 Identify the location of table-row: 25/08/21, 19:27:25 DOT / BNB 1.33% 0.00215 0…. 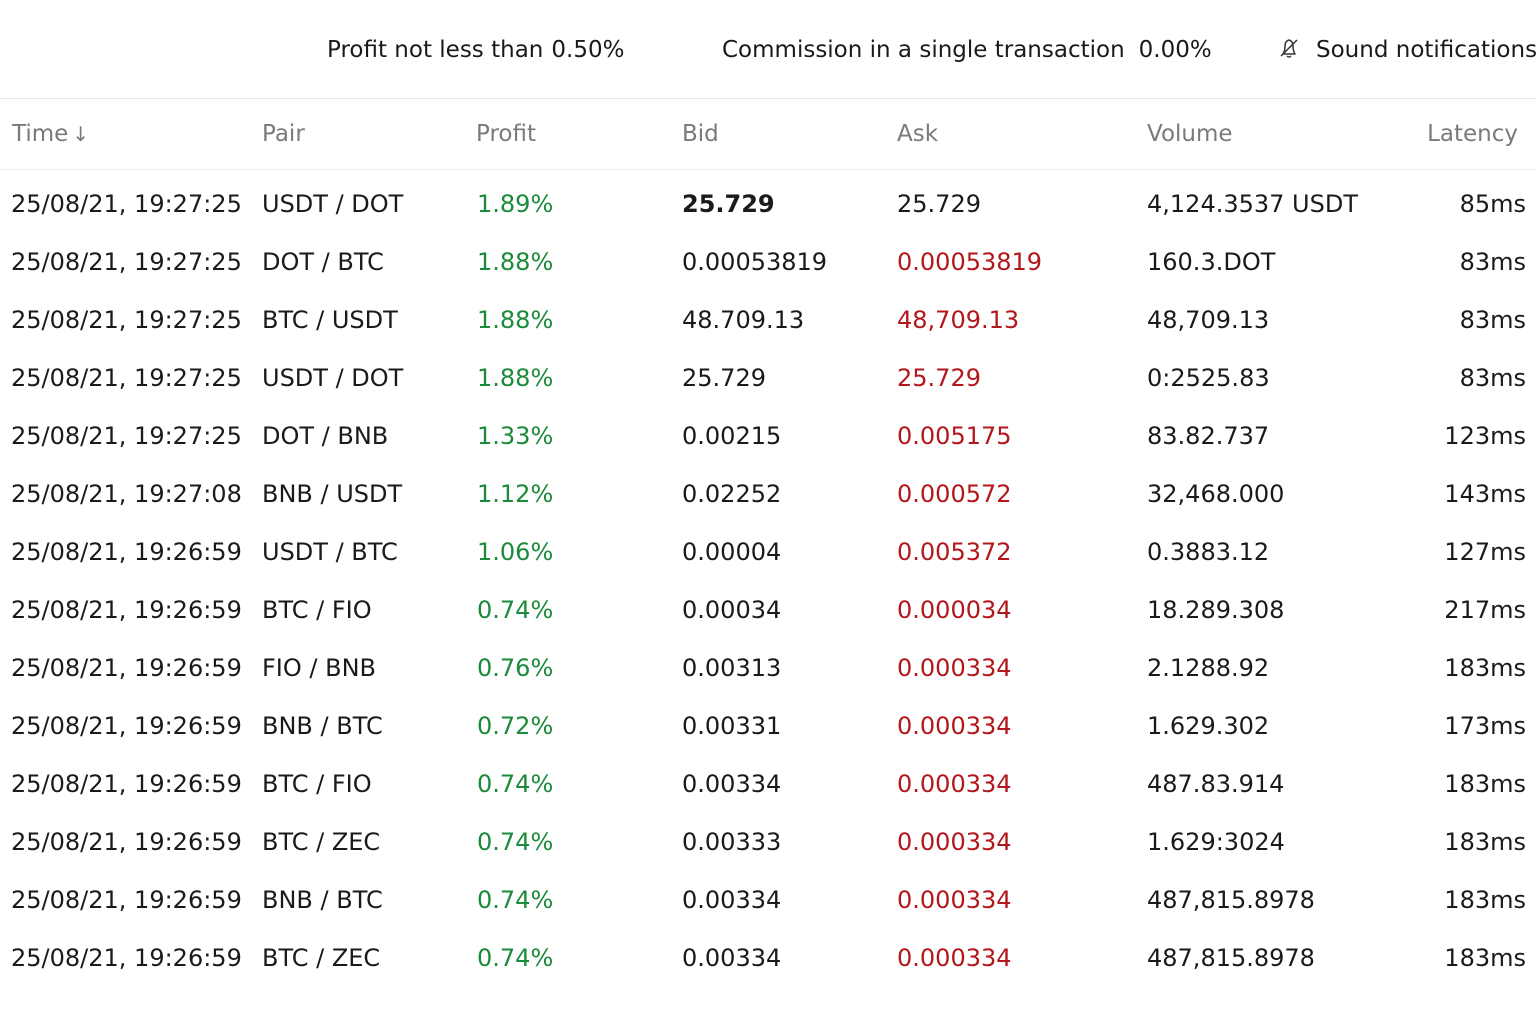
(768, 436).